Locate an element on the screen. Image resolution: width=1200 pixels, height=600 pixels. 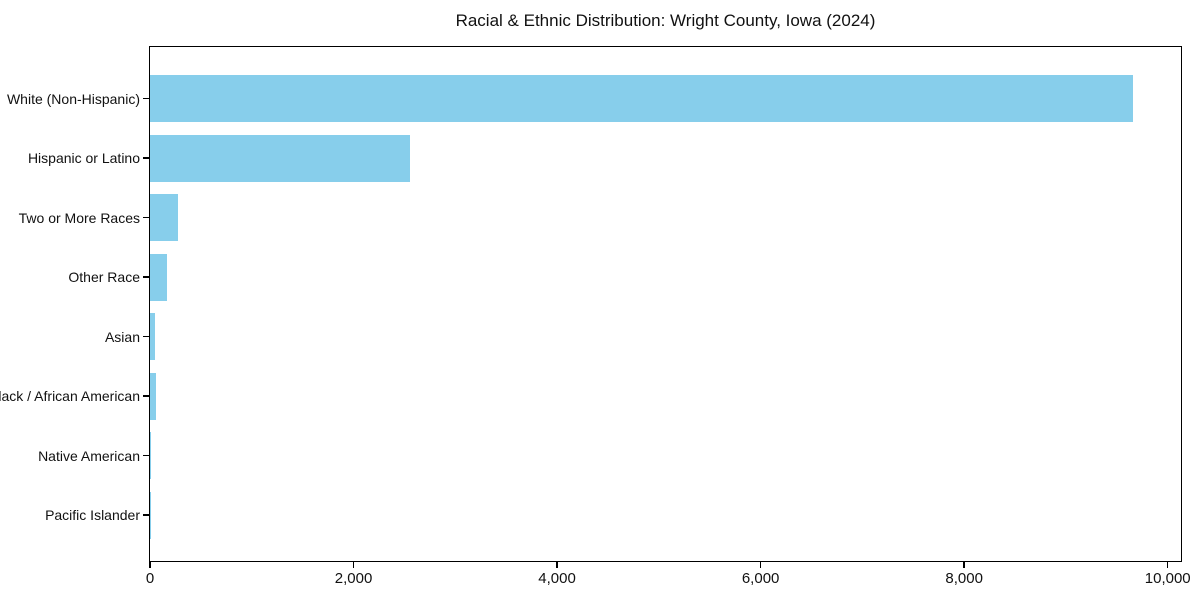
x-tick-label: 2,000 is located at coordinates (353, 578).